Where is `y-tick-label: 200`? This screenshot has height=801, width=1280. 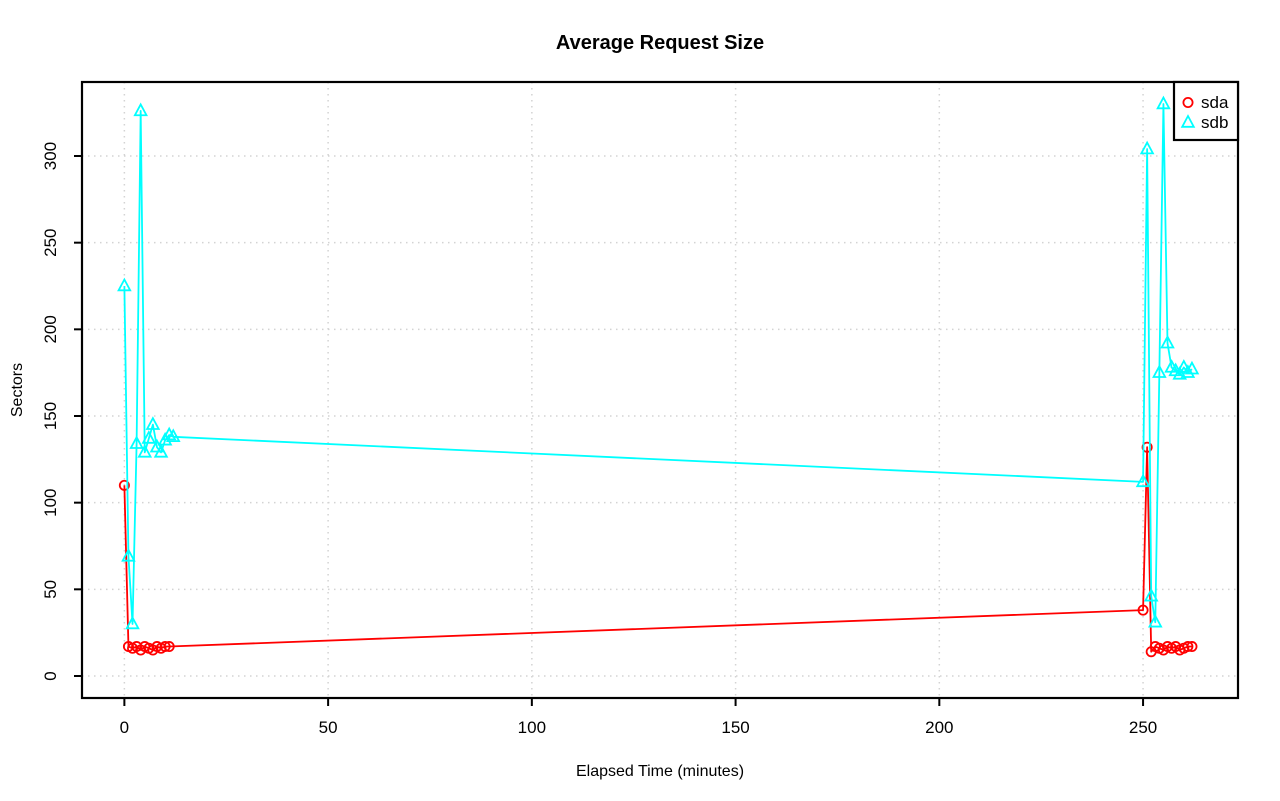 y-tick-label: 200 is located at coordinates (50, 329).